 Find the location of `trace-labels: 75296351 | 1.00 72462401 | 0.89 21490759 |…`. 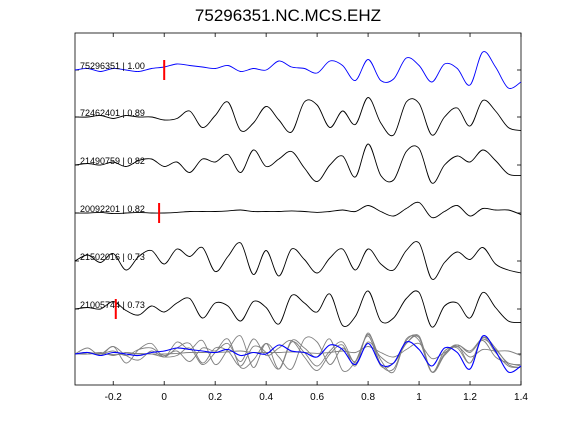

trace-labels: 75296351 | 1.00 72462401 | 0.89 21490759 |… is located at coordinates (112, 185).